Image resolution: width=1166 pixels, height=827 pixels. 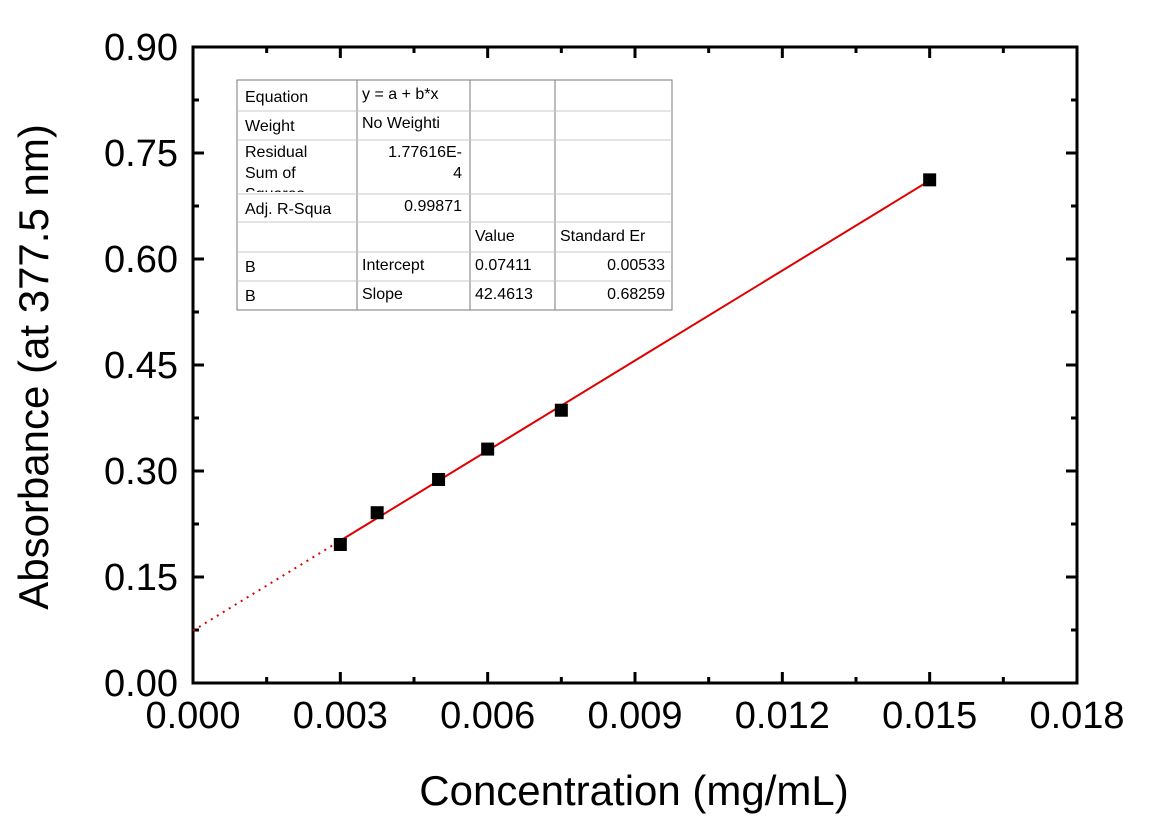 I want to click on y-tick-label: 0.45, so click(x=141, y=366).